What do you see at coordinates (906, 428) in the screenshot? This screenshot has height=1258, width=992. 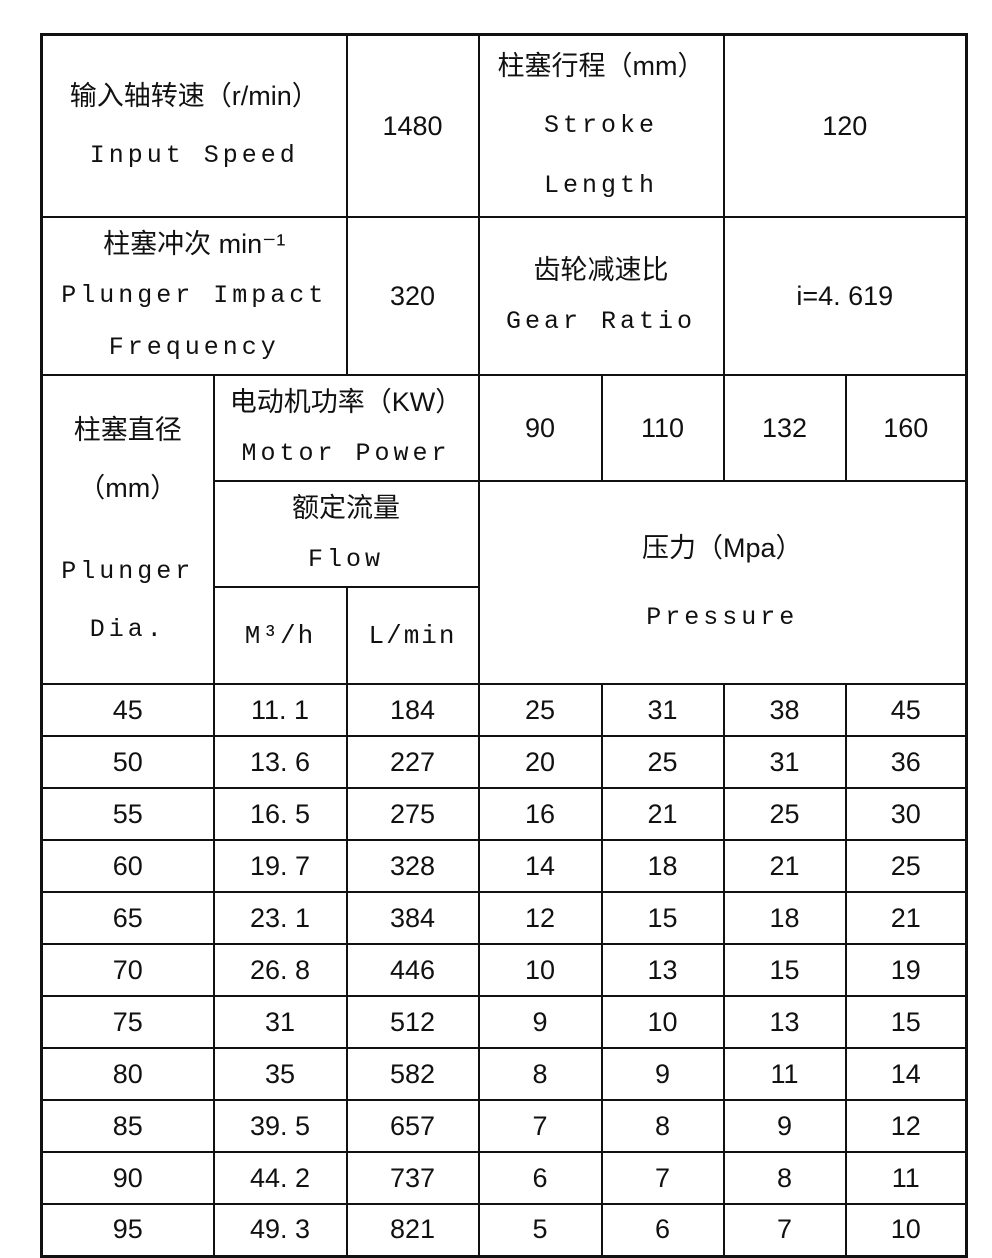 I see `motor-power-value-160: 160` at bounding box center [906, 428].